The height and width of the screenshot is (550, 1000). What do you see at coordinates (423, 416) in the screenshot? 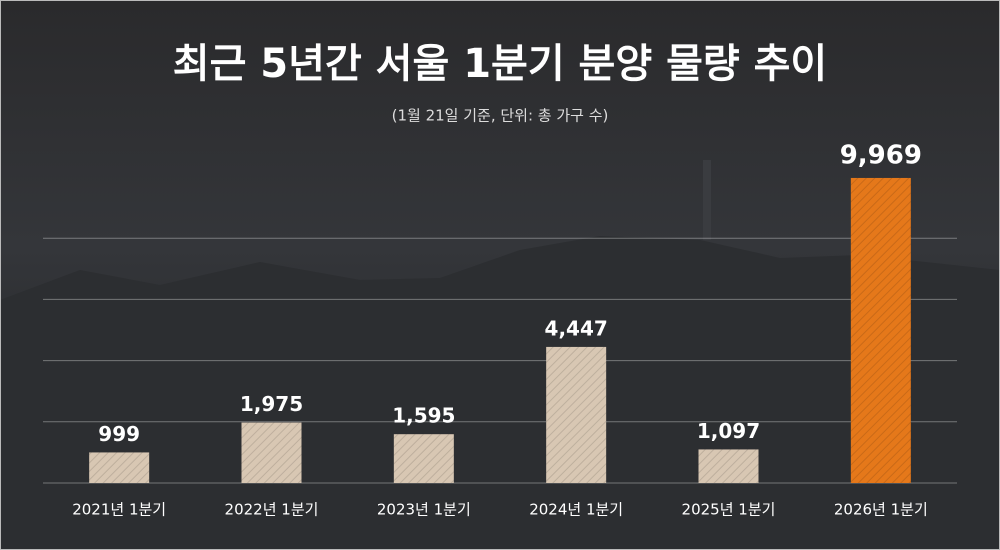
I see `value-label: 1,595` at bounding box center [423, 416].